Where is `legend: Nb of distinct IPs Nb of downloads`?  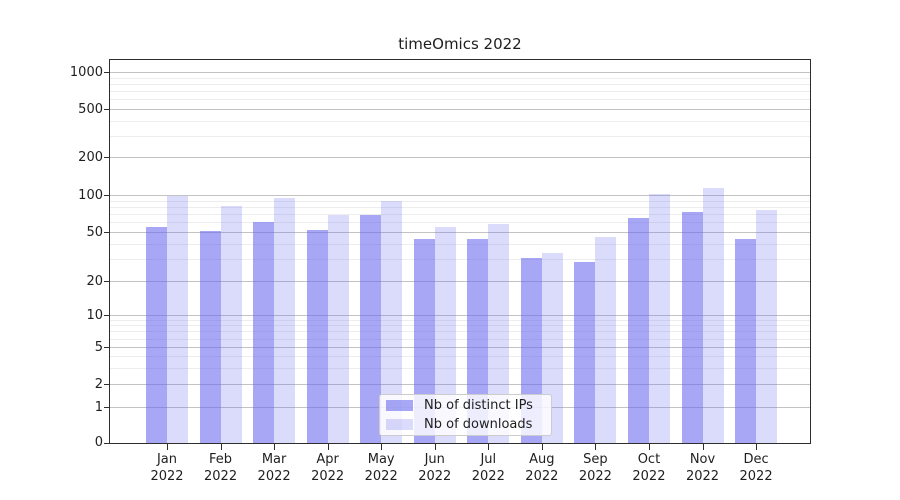 legend: Nb of distinct IPs Nb of downloads is located at coordinates (465, 415).